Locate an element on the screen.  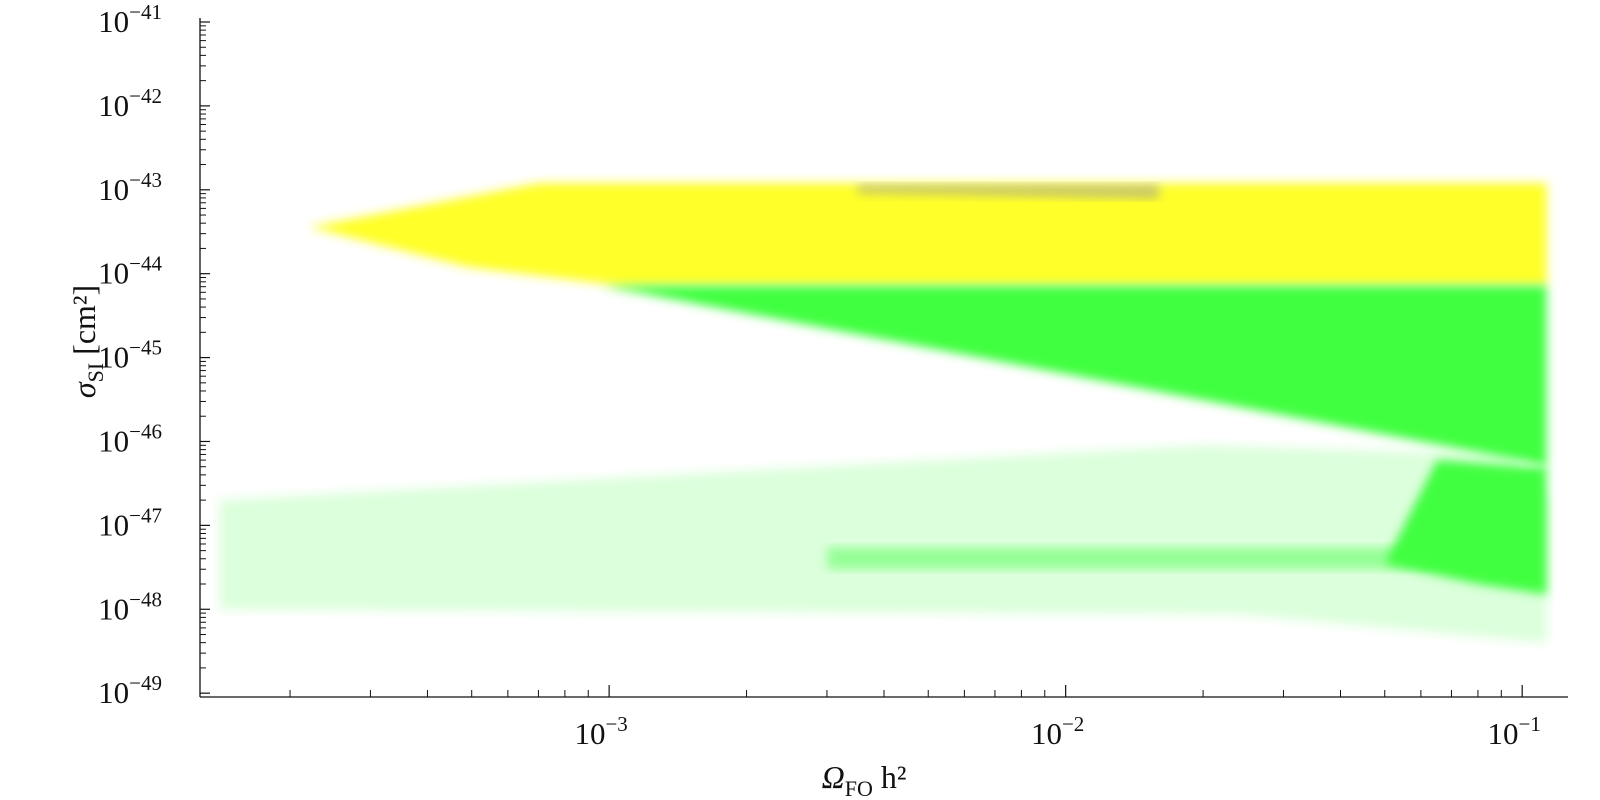
x-tick-label: 10⁻¹ is located at coordinates (1514, 731).